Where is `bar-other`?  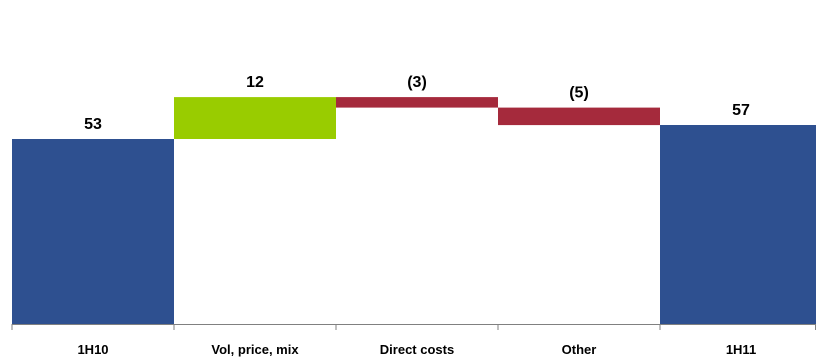
bar-other is located at coordinates (579, 116).